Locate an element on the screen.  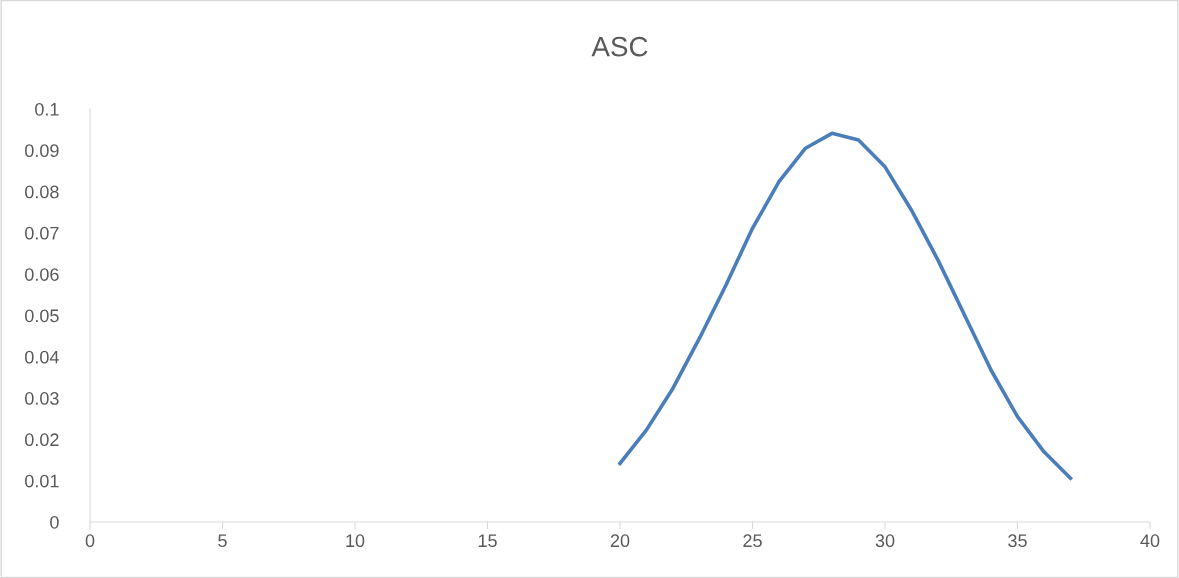
y-tick-label: 0.09 is located at coordinates (42, 151).